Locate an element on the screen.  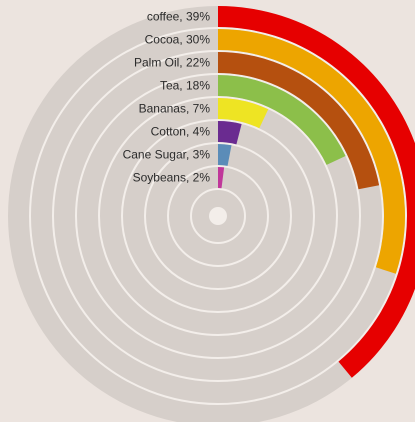
bar-palm-oil is located at coordinates (299, 121).